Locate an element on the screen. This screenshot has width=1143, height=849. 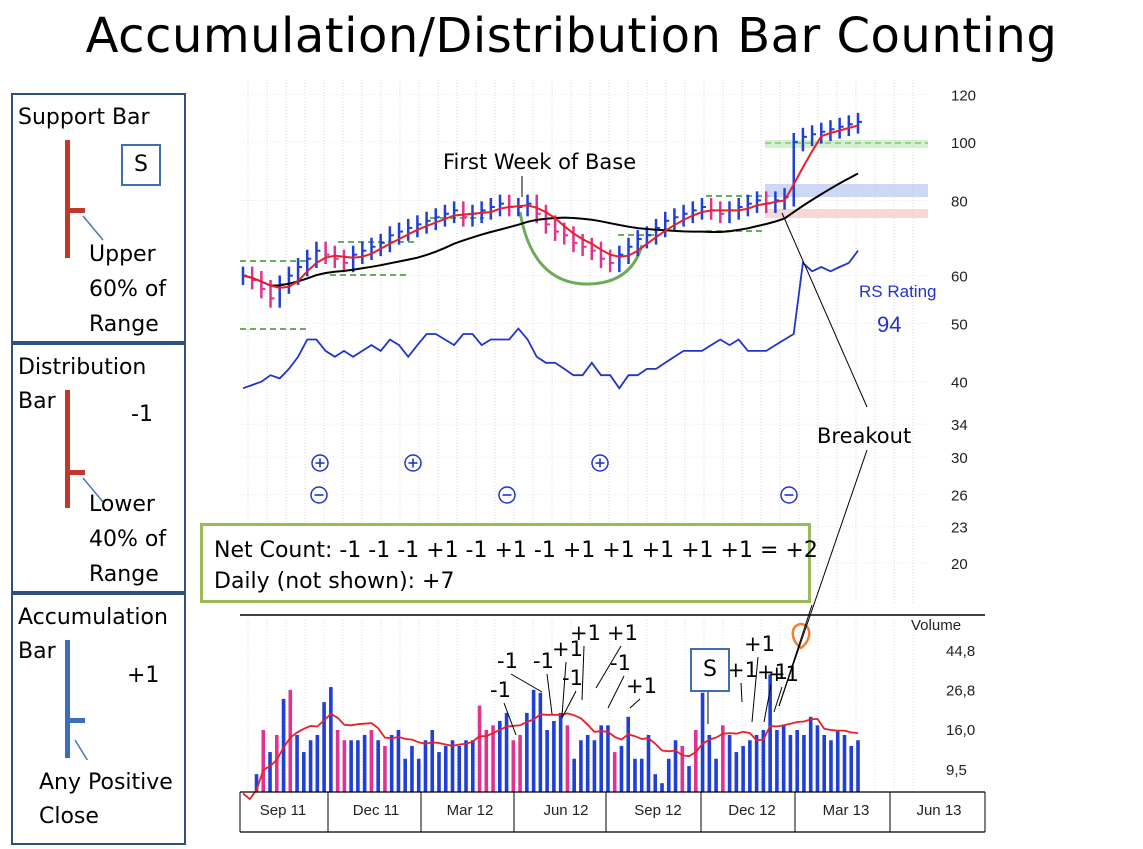
desc-line: Close is located at coordinates (69, 816).